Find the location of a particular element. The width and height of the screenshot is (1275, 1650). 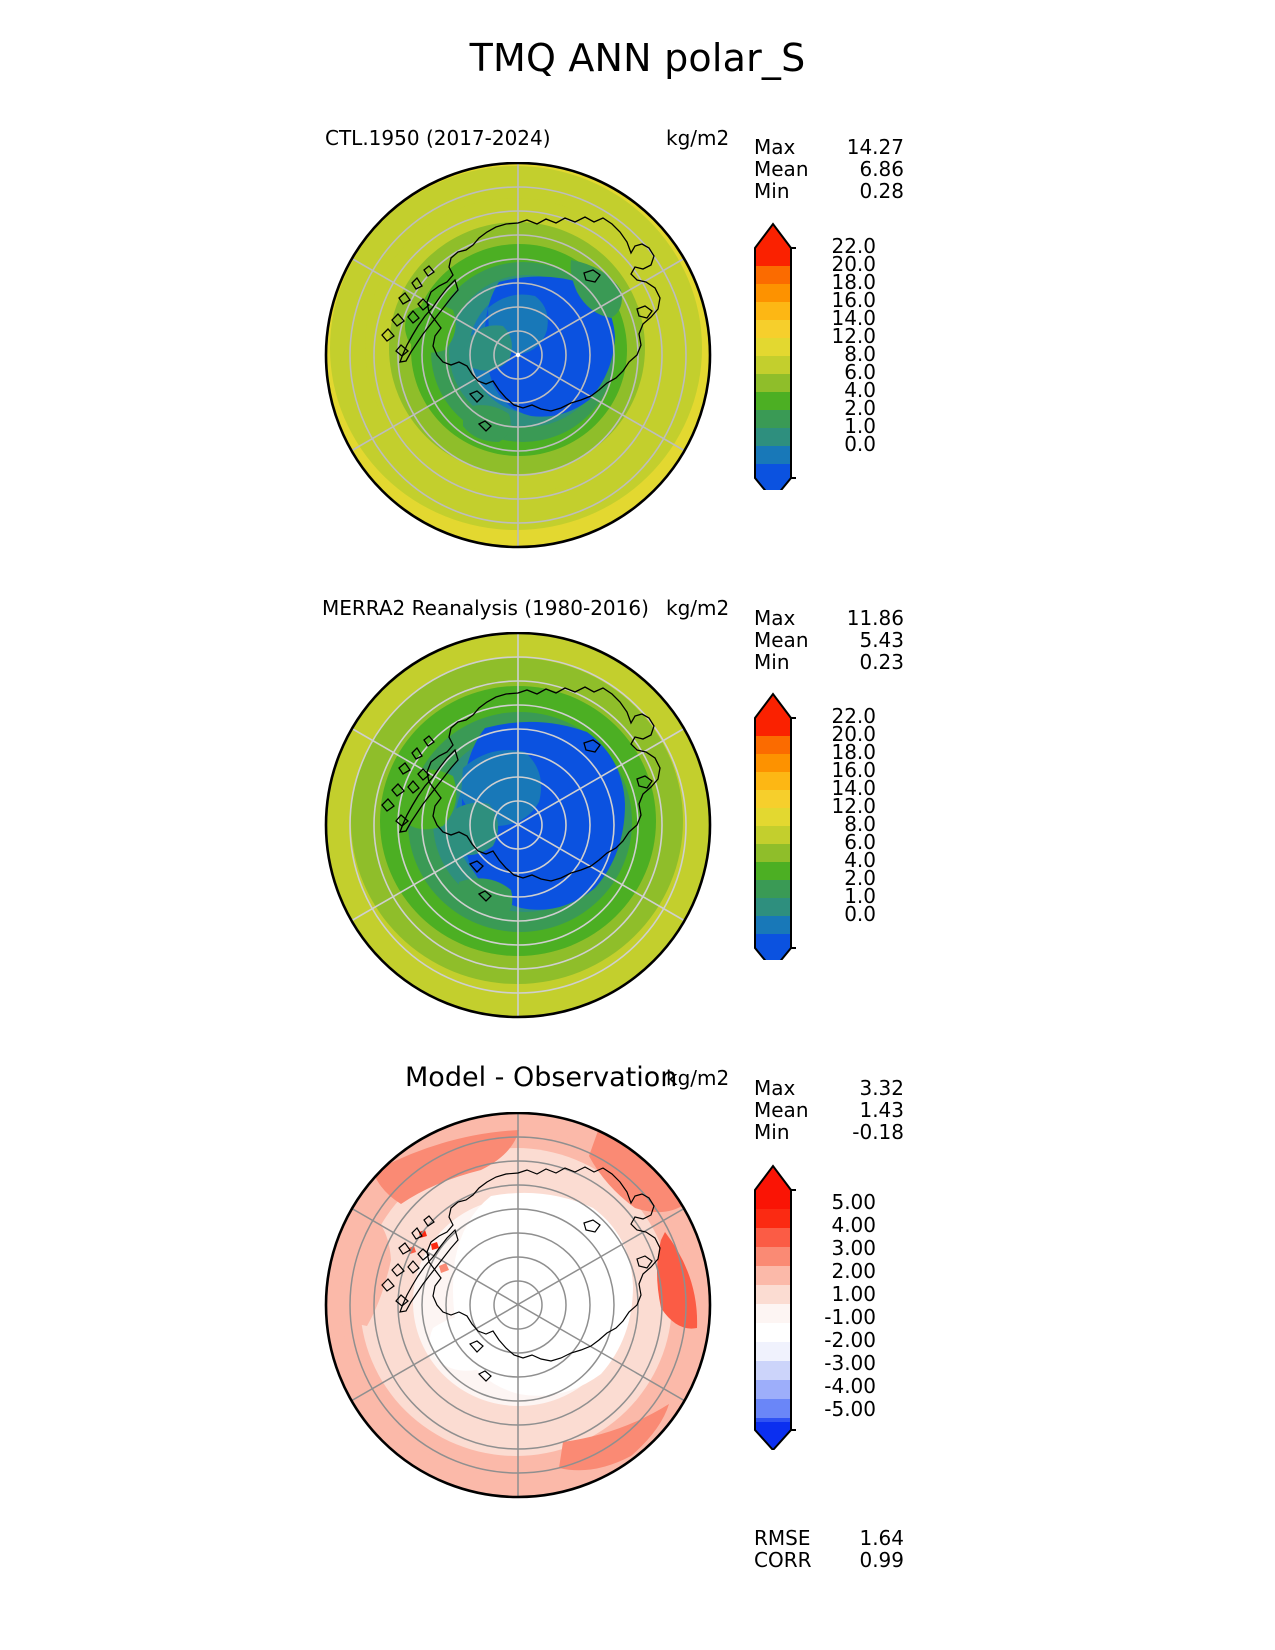

colorbar-tick: 3.00 is located at coordinates (853, 1248).